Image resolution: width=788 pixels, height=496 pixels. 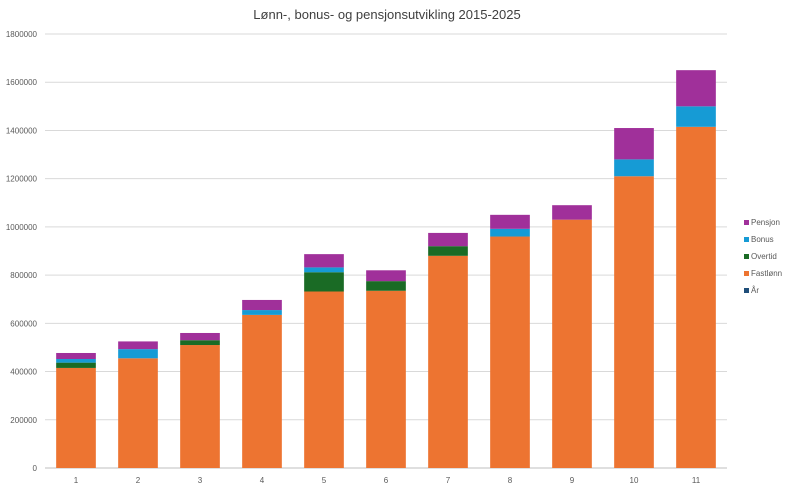 What do you see at coordinates (448, 480) in the screenshot?
I see `x-tick-label: 7` at bounding box center [448, 480].